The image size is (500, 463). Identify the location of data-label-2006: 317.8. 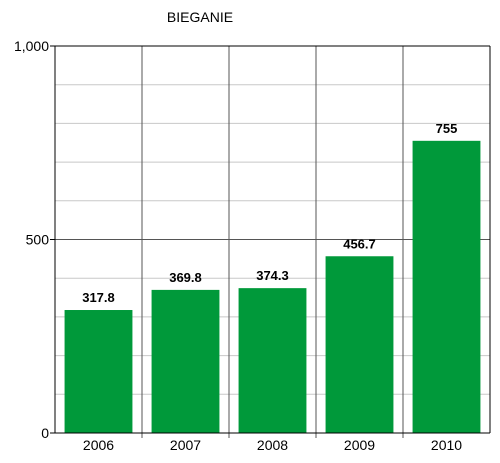
(98, 297).